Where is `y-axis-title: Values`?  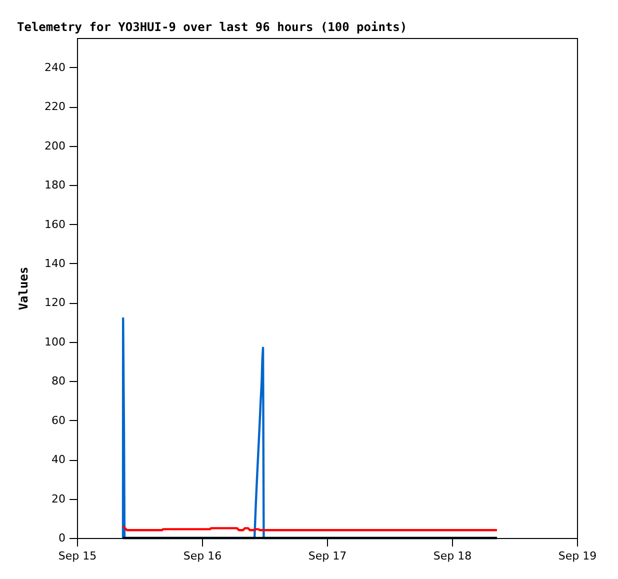
y-axis-title: Values is located at coordinates (23, 288).